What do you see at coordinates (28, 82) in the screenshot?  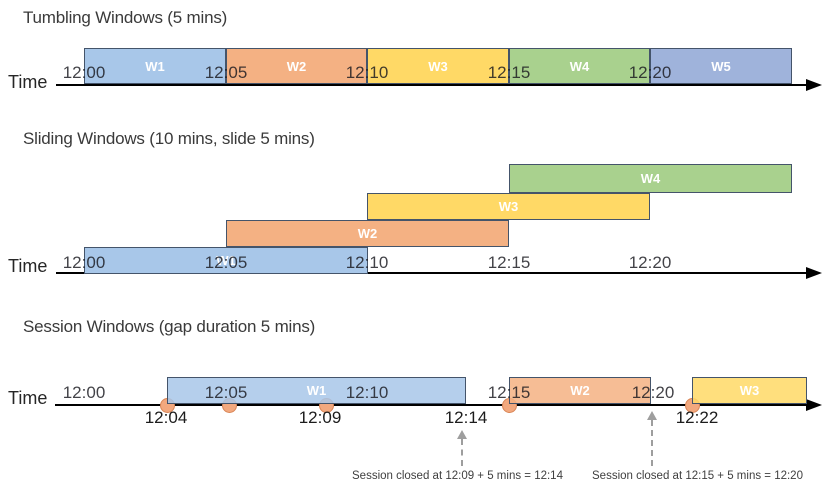 I see `tumbling-time-label: Time` at bounding box center [28, 82].